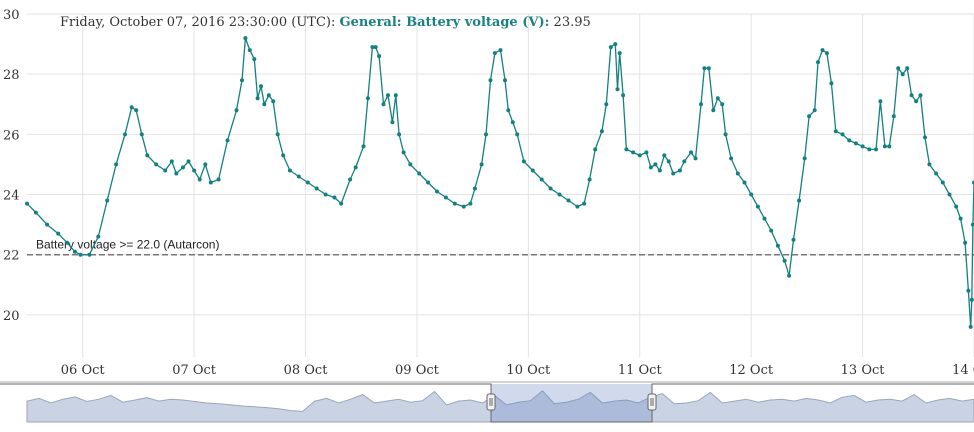 The width and height of the screenshot is (974, 432). I want to click on range-navigator, so click(487, 402).